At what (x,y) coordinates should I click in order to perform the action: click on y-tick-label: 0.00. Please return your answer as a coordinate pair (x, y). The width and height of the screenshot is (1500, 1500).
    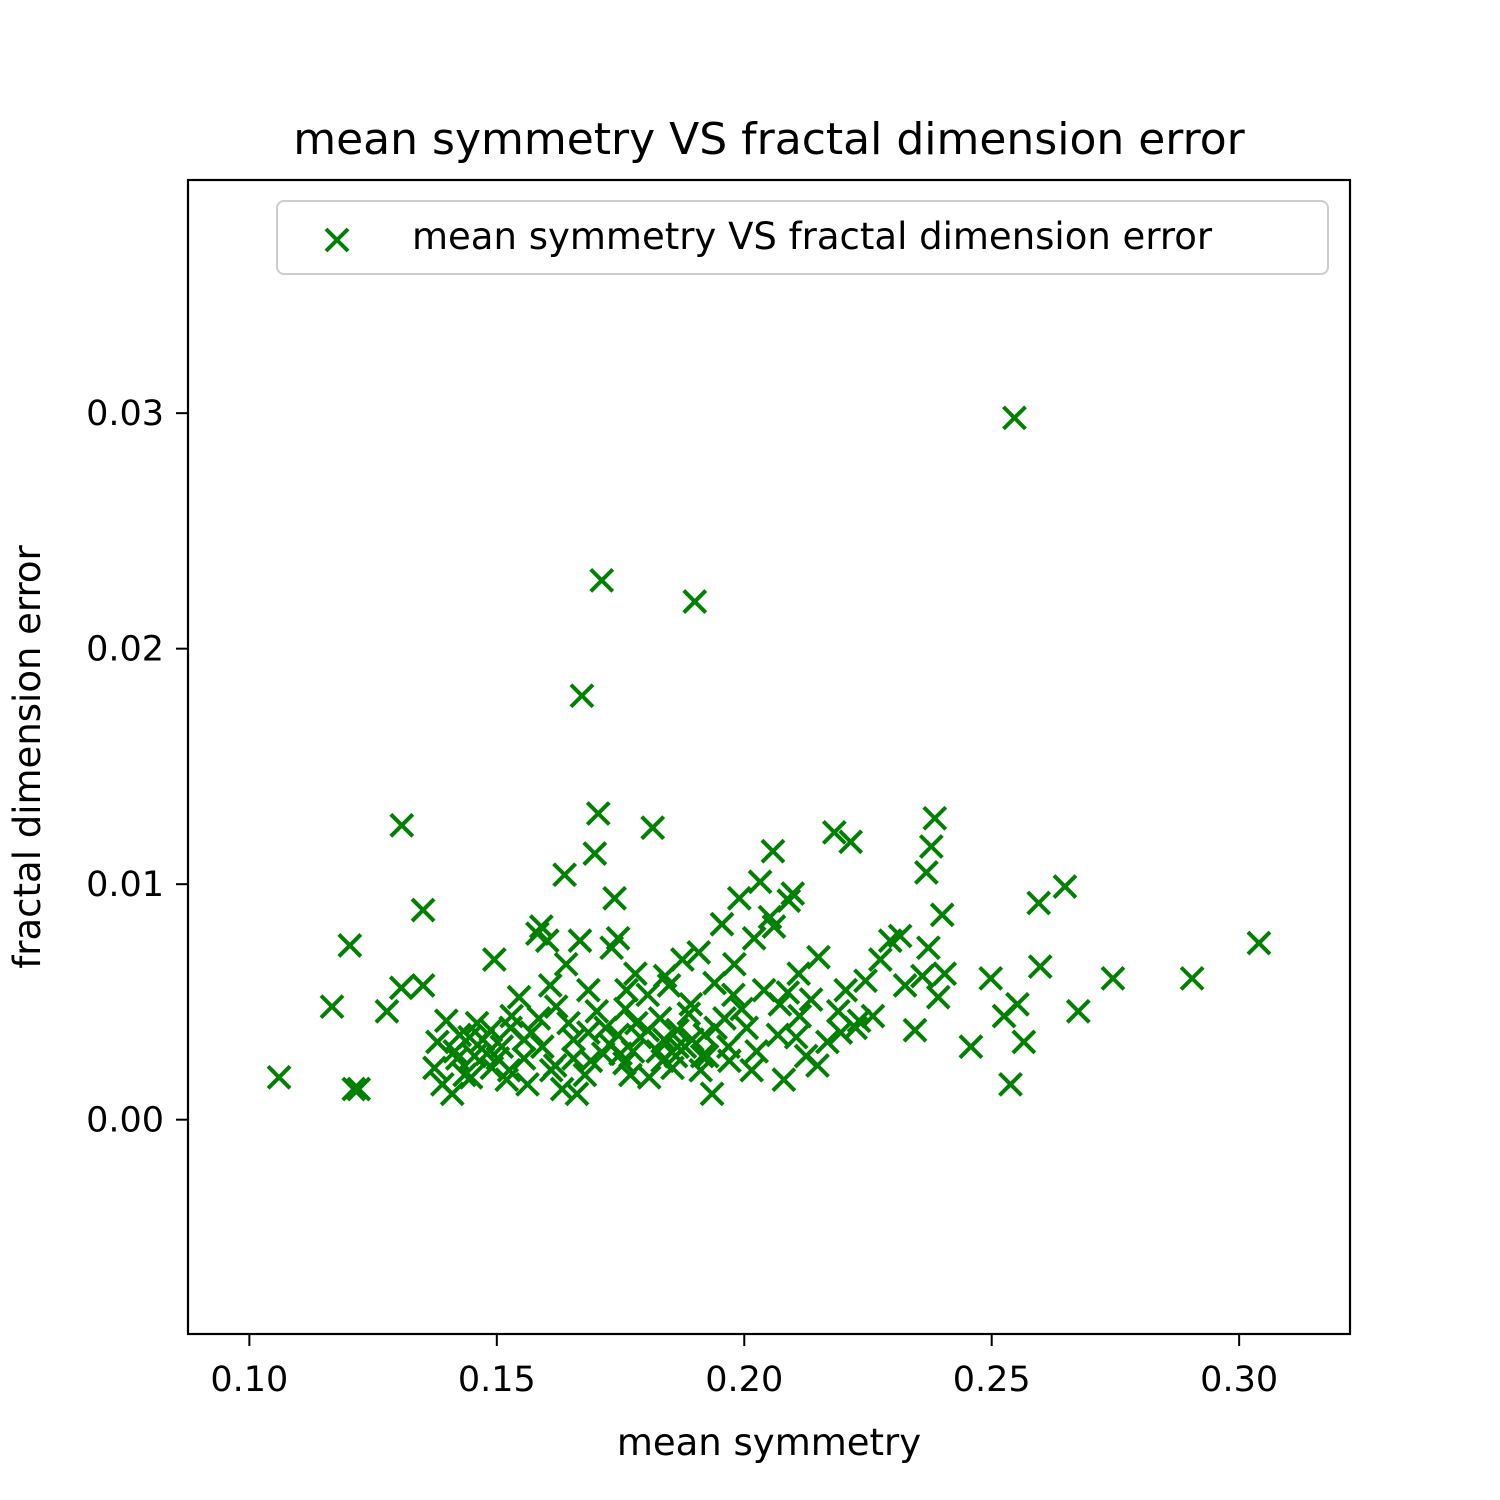
    Looking at the image, I should click on (125, 1121).